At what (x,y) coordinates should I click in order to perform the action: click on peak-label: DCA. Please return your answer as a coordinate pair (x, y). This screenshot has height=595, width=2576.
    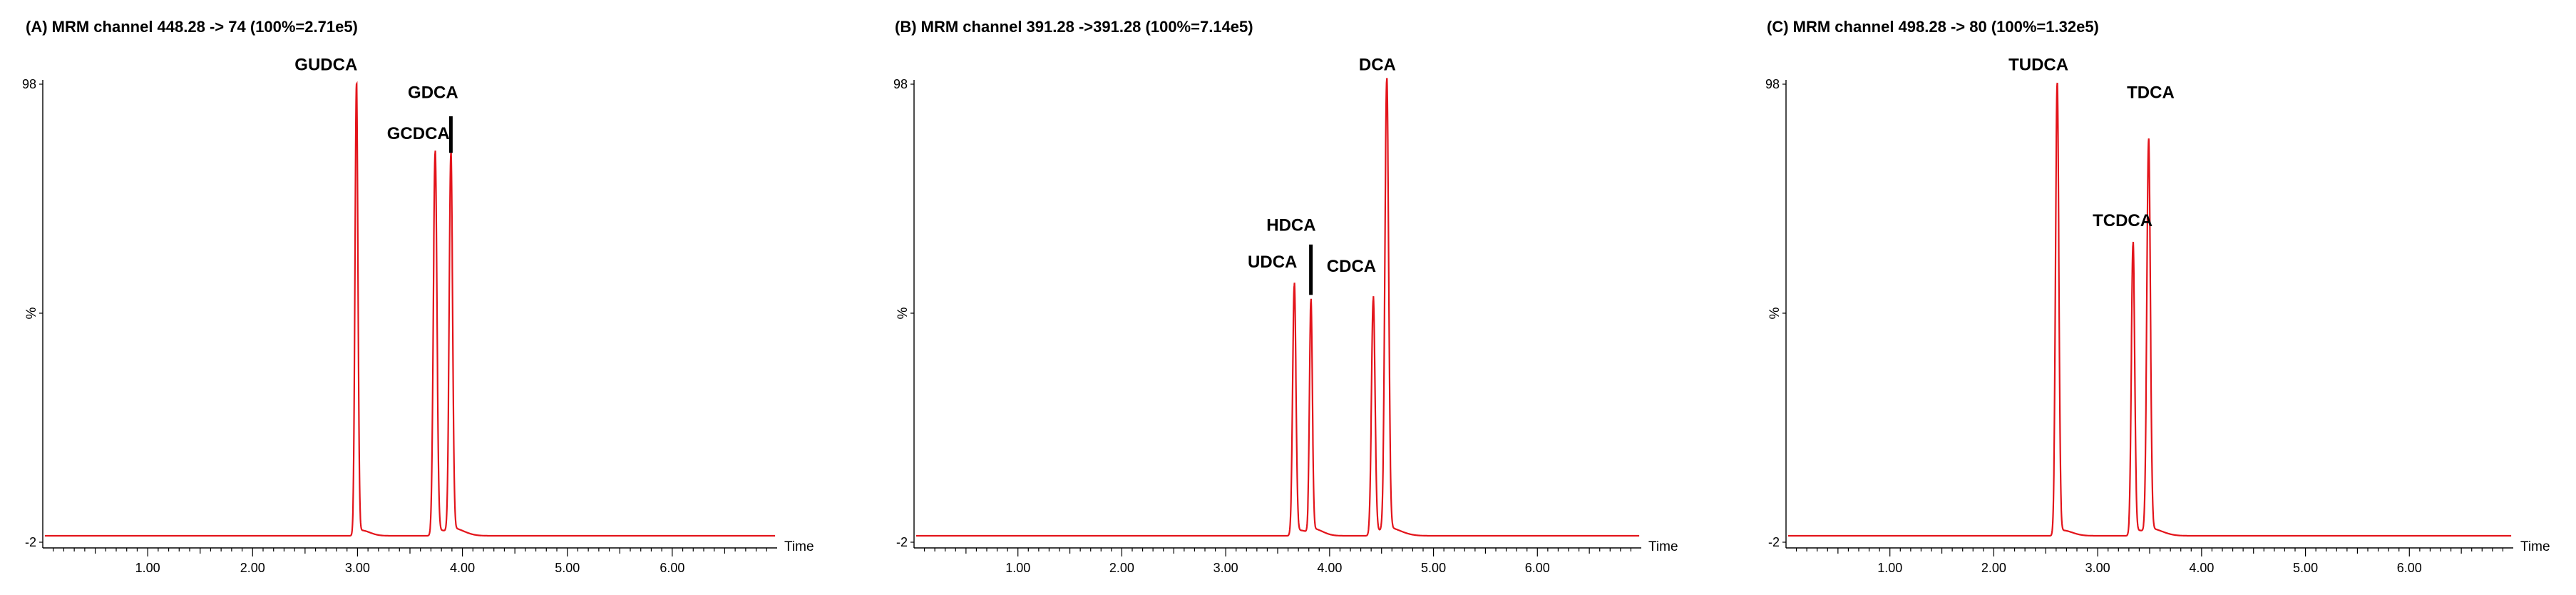
    Looking at the image, I should click on (1377, 65).